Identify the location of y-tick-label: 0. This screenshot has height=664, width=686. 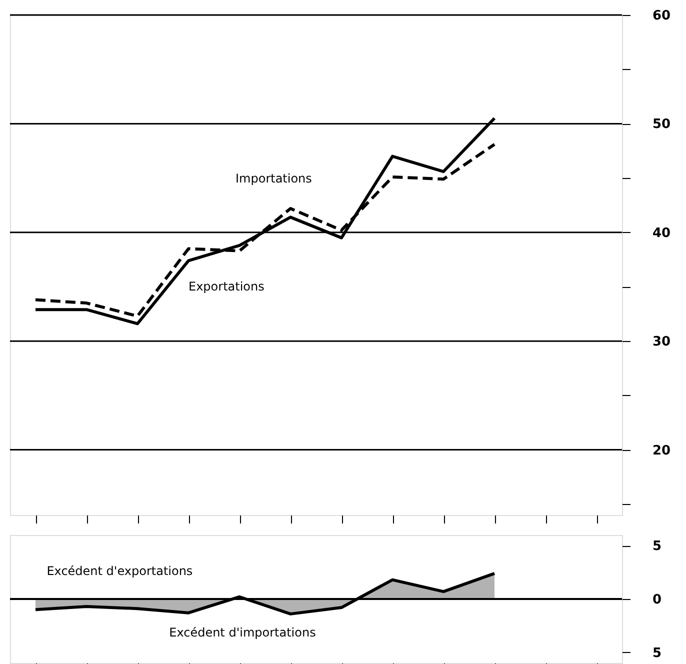
(657, 600).